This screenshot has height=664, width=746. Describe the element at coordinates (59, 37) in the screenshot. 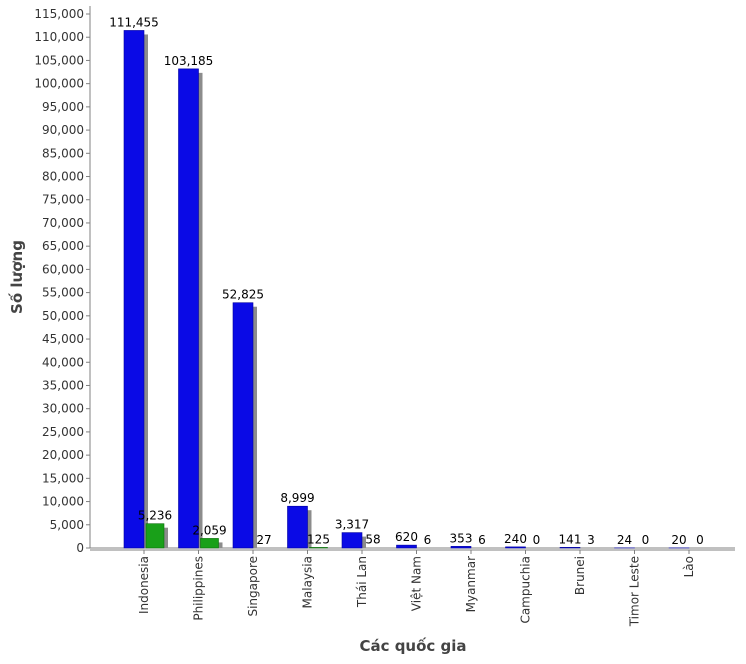

I see `y-tick-label: 110,000` at that location.